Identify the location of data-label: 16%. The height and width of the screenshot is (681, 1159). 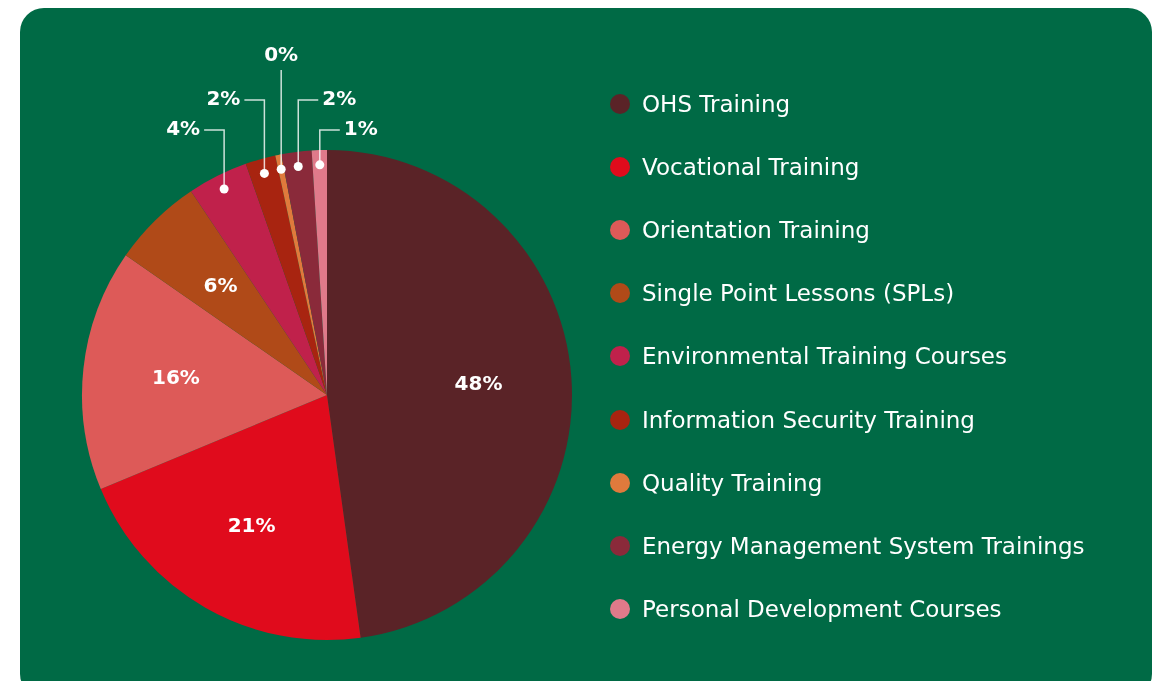
(176, 377).